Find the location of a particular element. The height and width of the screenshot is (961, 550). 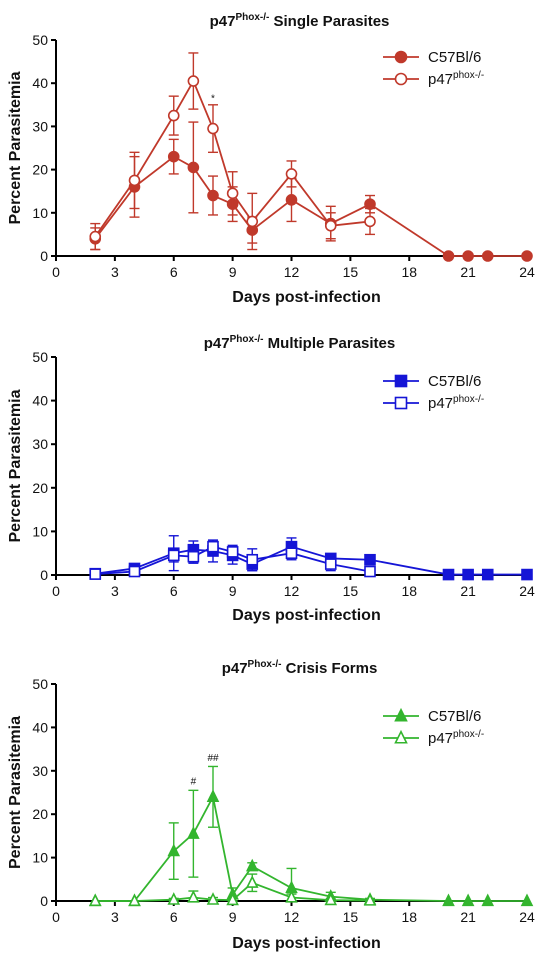

chart-title-main: p47 is located at coordinates (223, 21).